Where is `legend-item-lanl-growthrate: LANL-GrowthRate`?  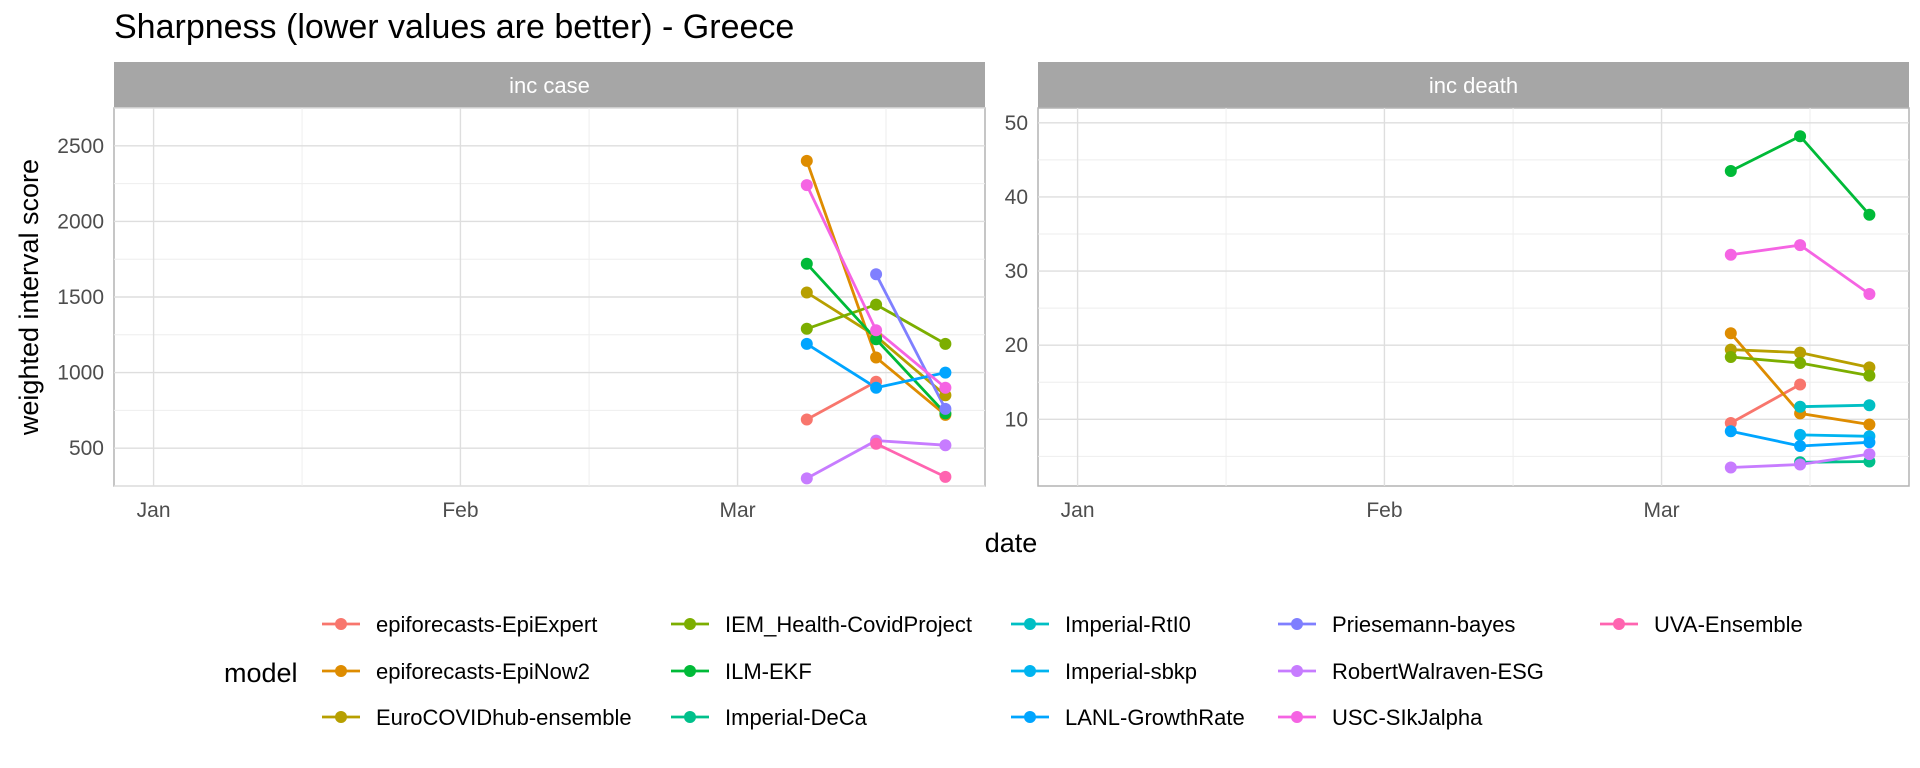 legend-item-lanl-growthrate: LANL-GrowthRate is located at coordinates (1128, 717).